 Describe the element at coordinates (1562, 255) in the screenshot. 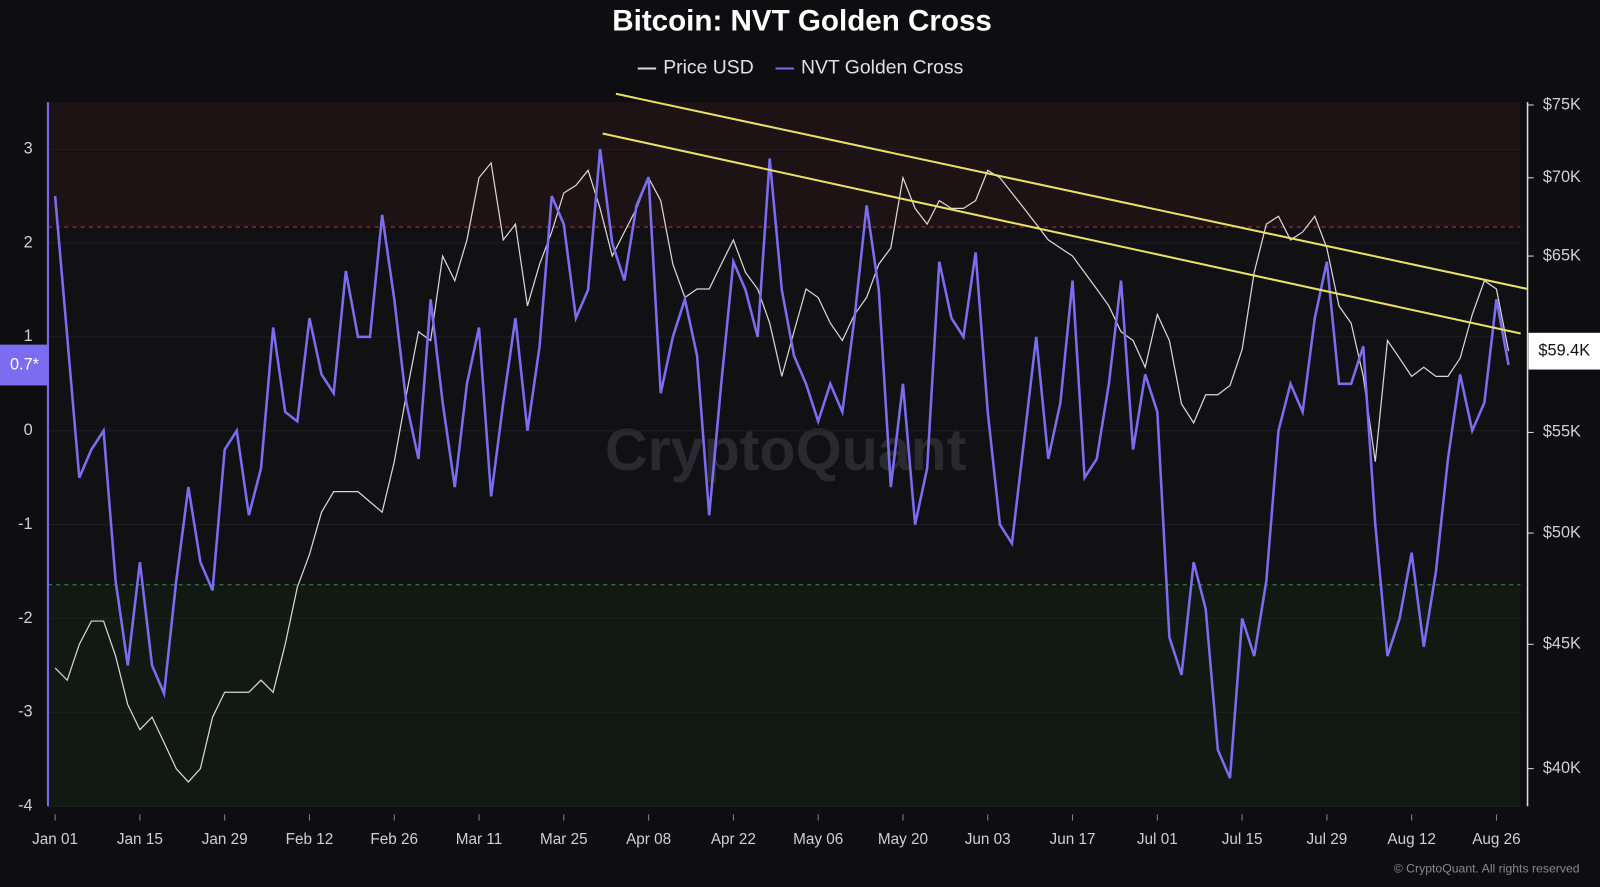

I see `y2-tick-label: $65K` at that location.